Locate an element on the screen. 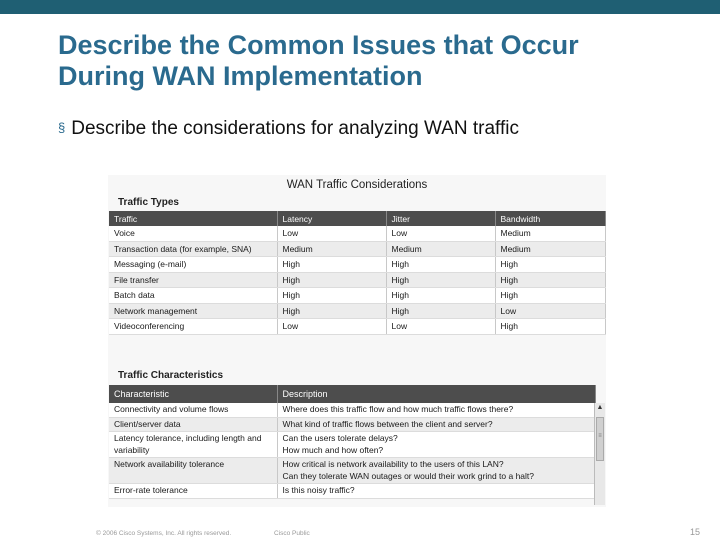  table-row: Videoconferencing Low Low High is located at coordinates (357, 326).